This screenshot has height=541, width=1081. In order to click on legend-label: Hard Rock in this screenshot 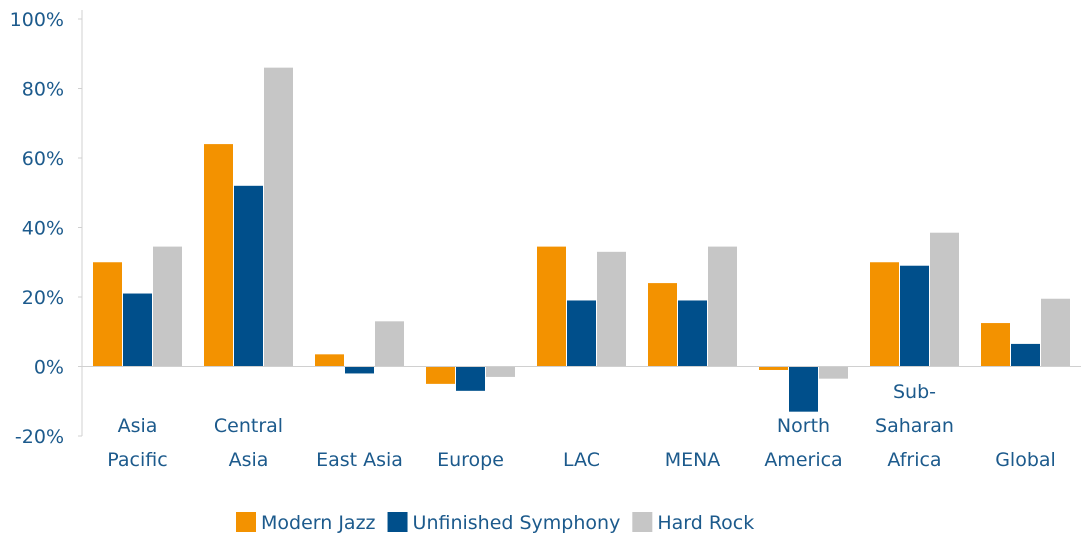, I will do `click(705, 523)`.